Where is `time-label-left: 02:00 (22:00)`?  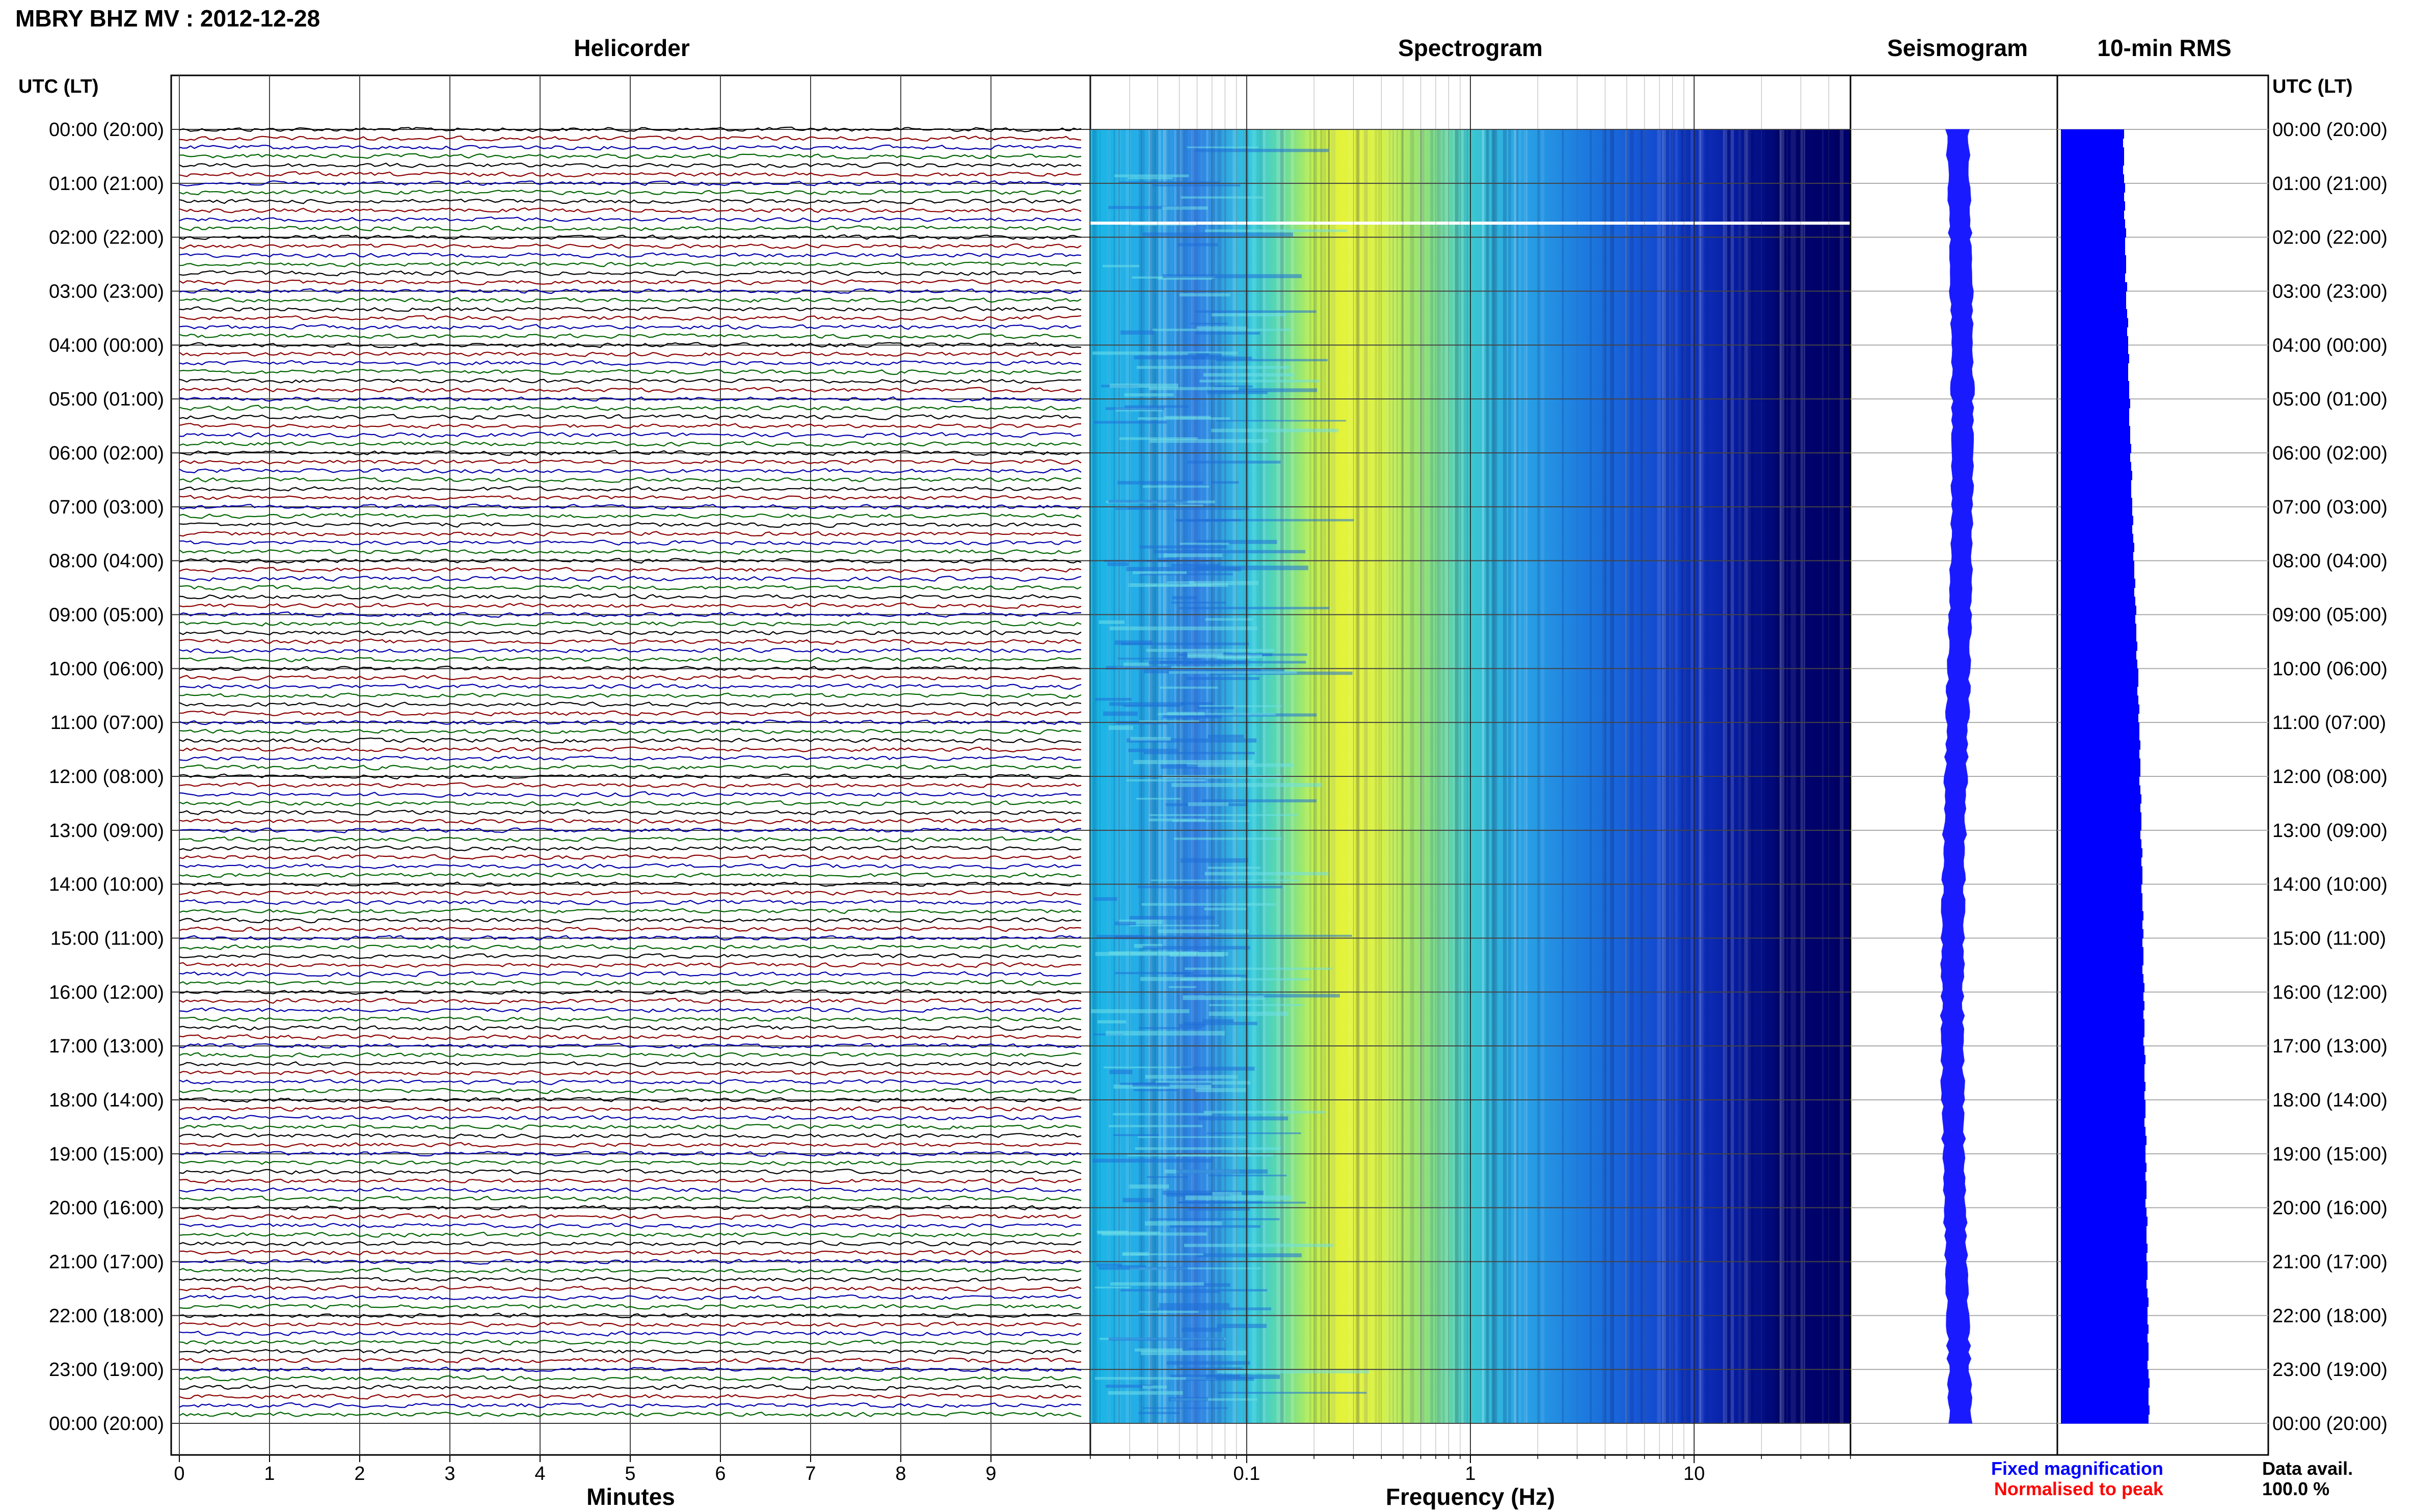 time-label-left: 02:00 (22:00) is located at coordinates (107, 238).